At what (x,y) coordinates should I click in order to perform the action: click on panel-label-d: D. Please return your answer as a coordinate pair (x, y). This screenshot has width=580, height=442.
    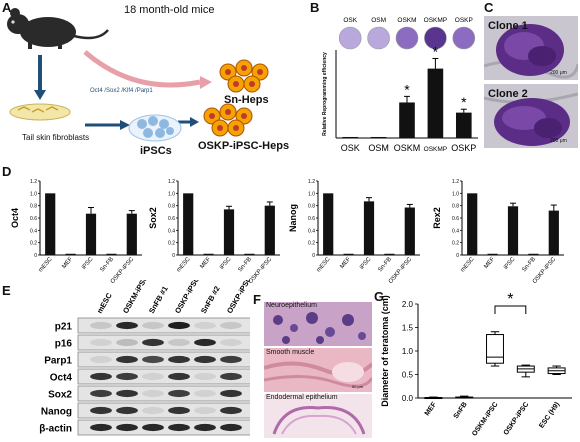
    Looking at the image, I should click on (7, 171).